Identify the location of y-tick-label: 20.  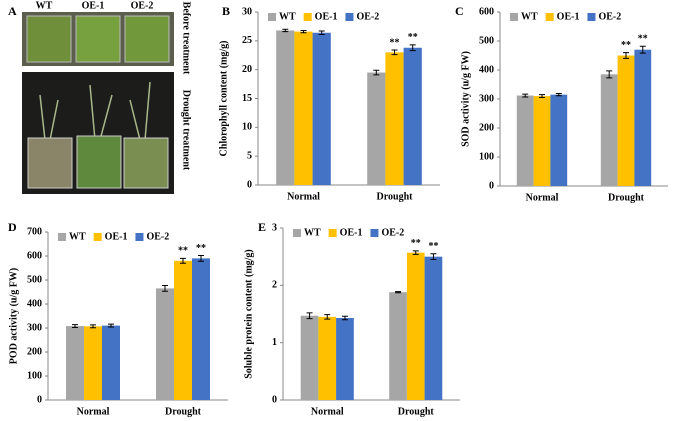
(247, 69).